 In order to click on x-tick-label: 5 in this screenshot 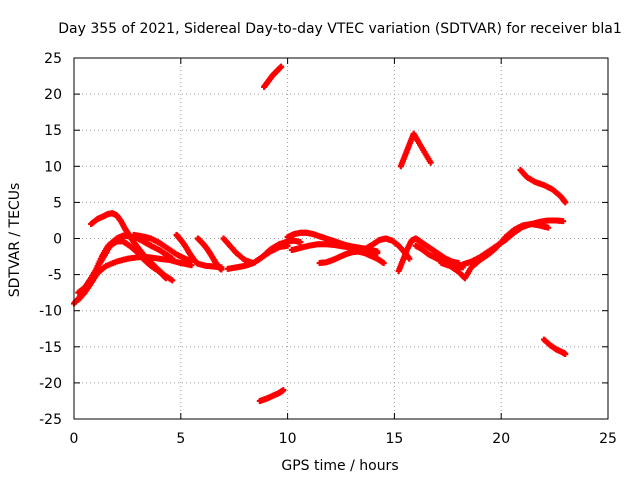, I will do `click(180, 439)`.